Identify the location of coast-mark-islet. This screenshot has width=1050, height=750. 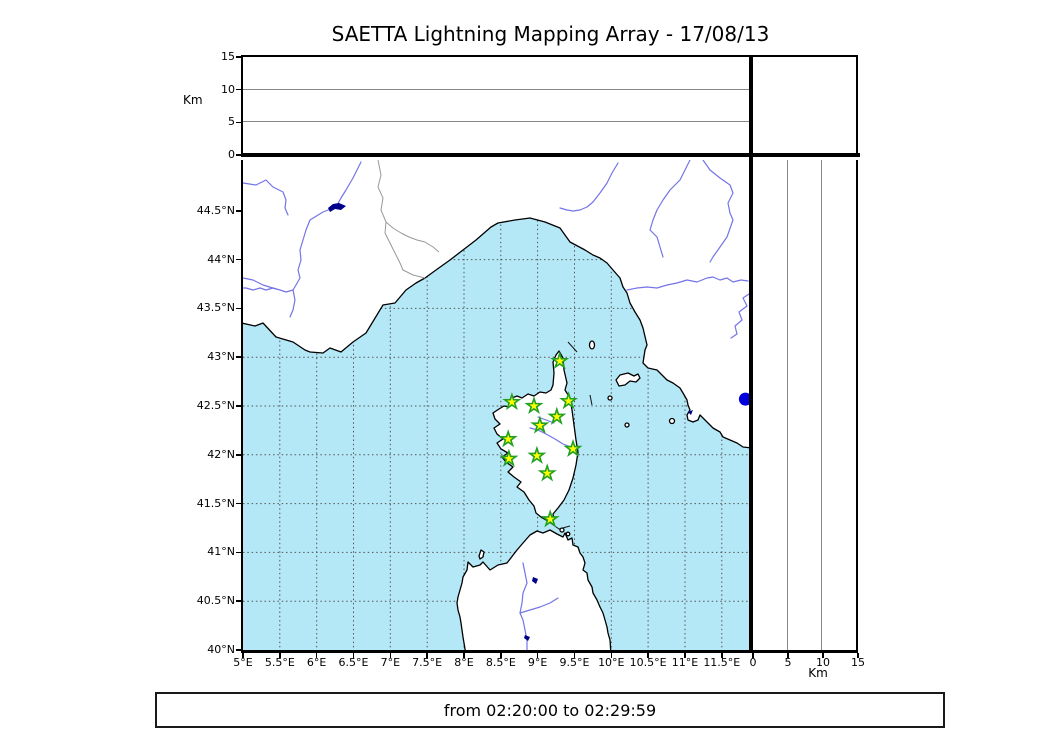
(591, 400).